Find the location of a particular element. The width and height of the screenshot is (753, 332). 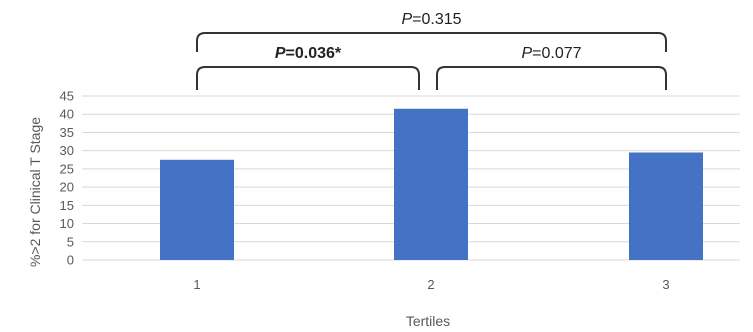

x-axis-title: Tertiles is located at coordinates (428, 321).